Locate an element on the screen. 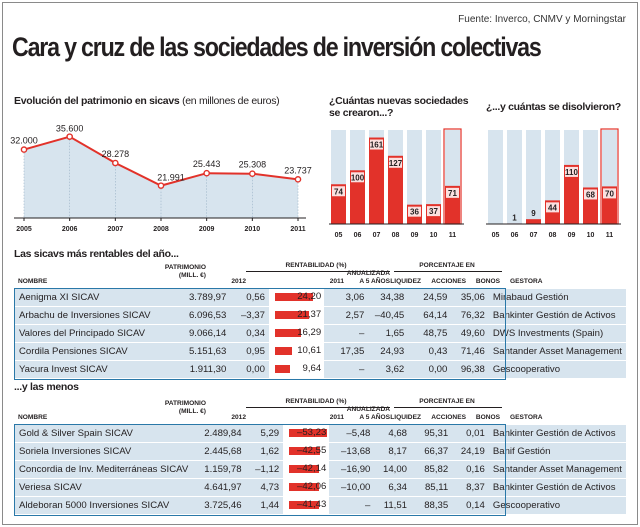  rentabilidad-2011-value: –53,23 is located at coordinates (312, 432).